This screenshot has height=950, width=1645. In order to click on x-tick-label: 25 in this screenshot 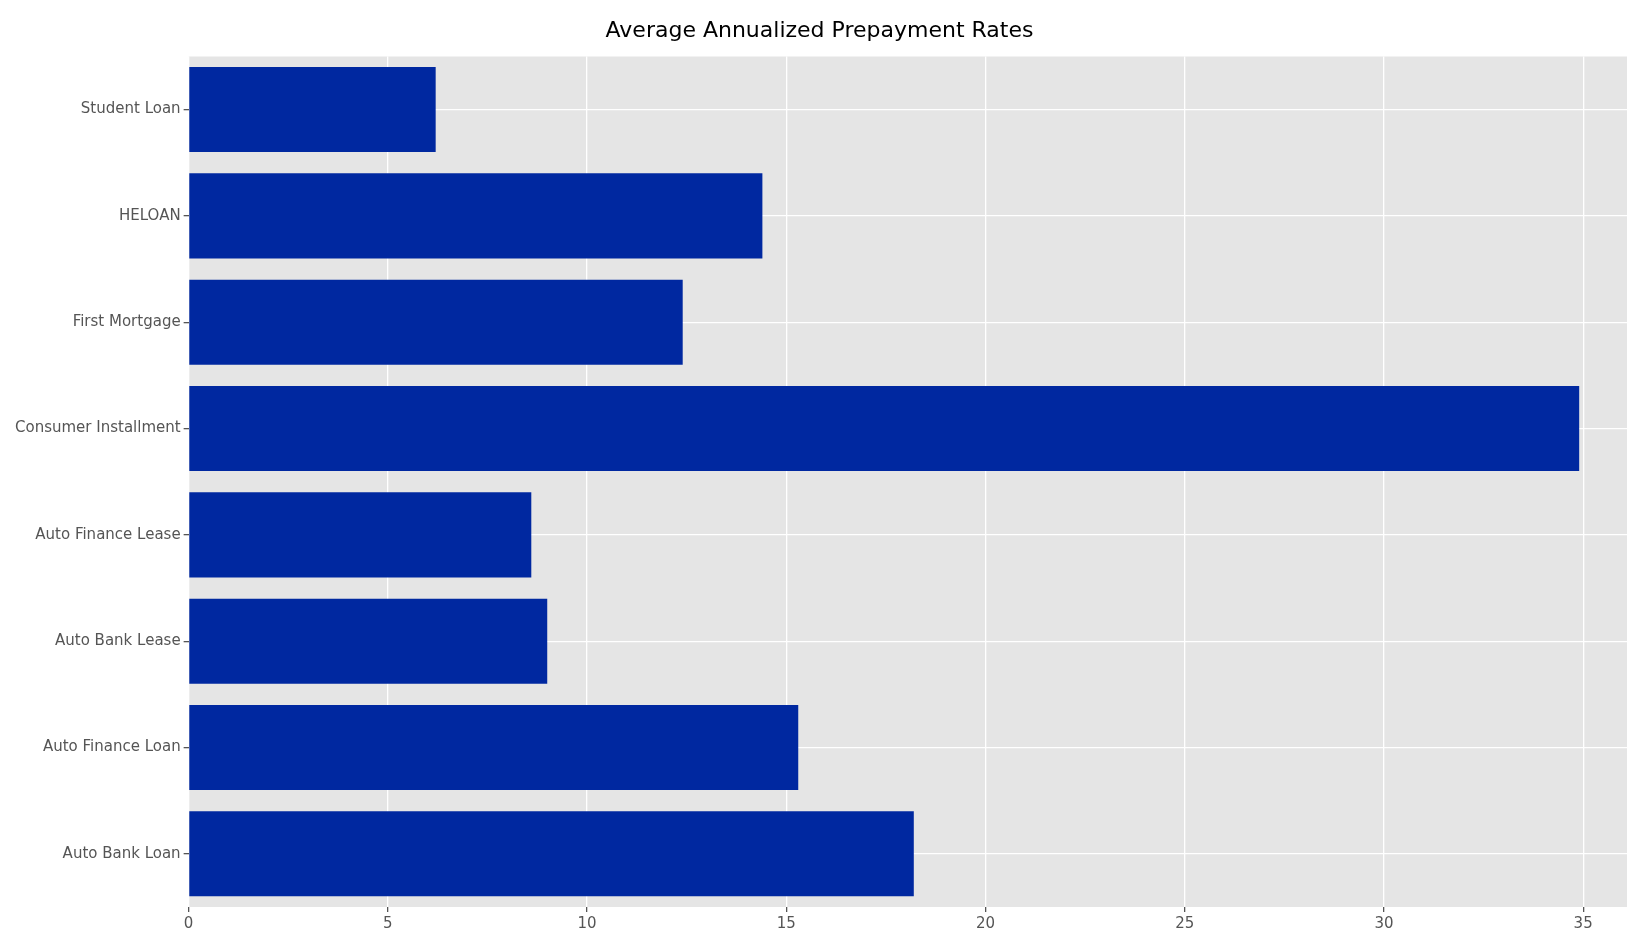, I will do `click(1185, 922)`.